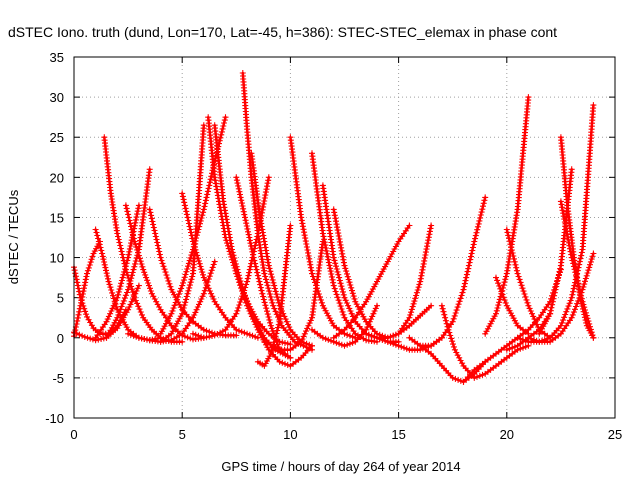 The height and width of the screenshot is (480, 640). I want to click on x-tick-label: 25, so click(615, 434).